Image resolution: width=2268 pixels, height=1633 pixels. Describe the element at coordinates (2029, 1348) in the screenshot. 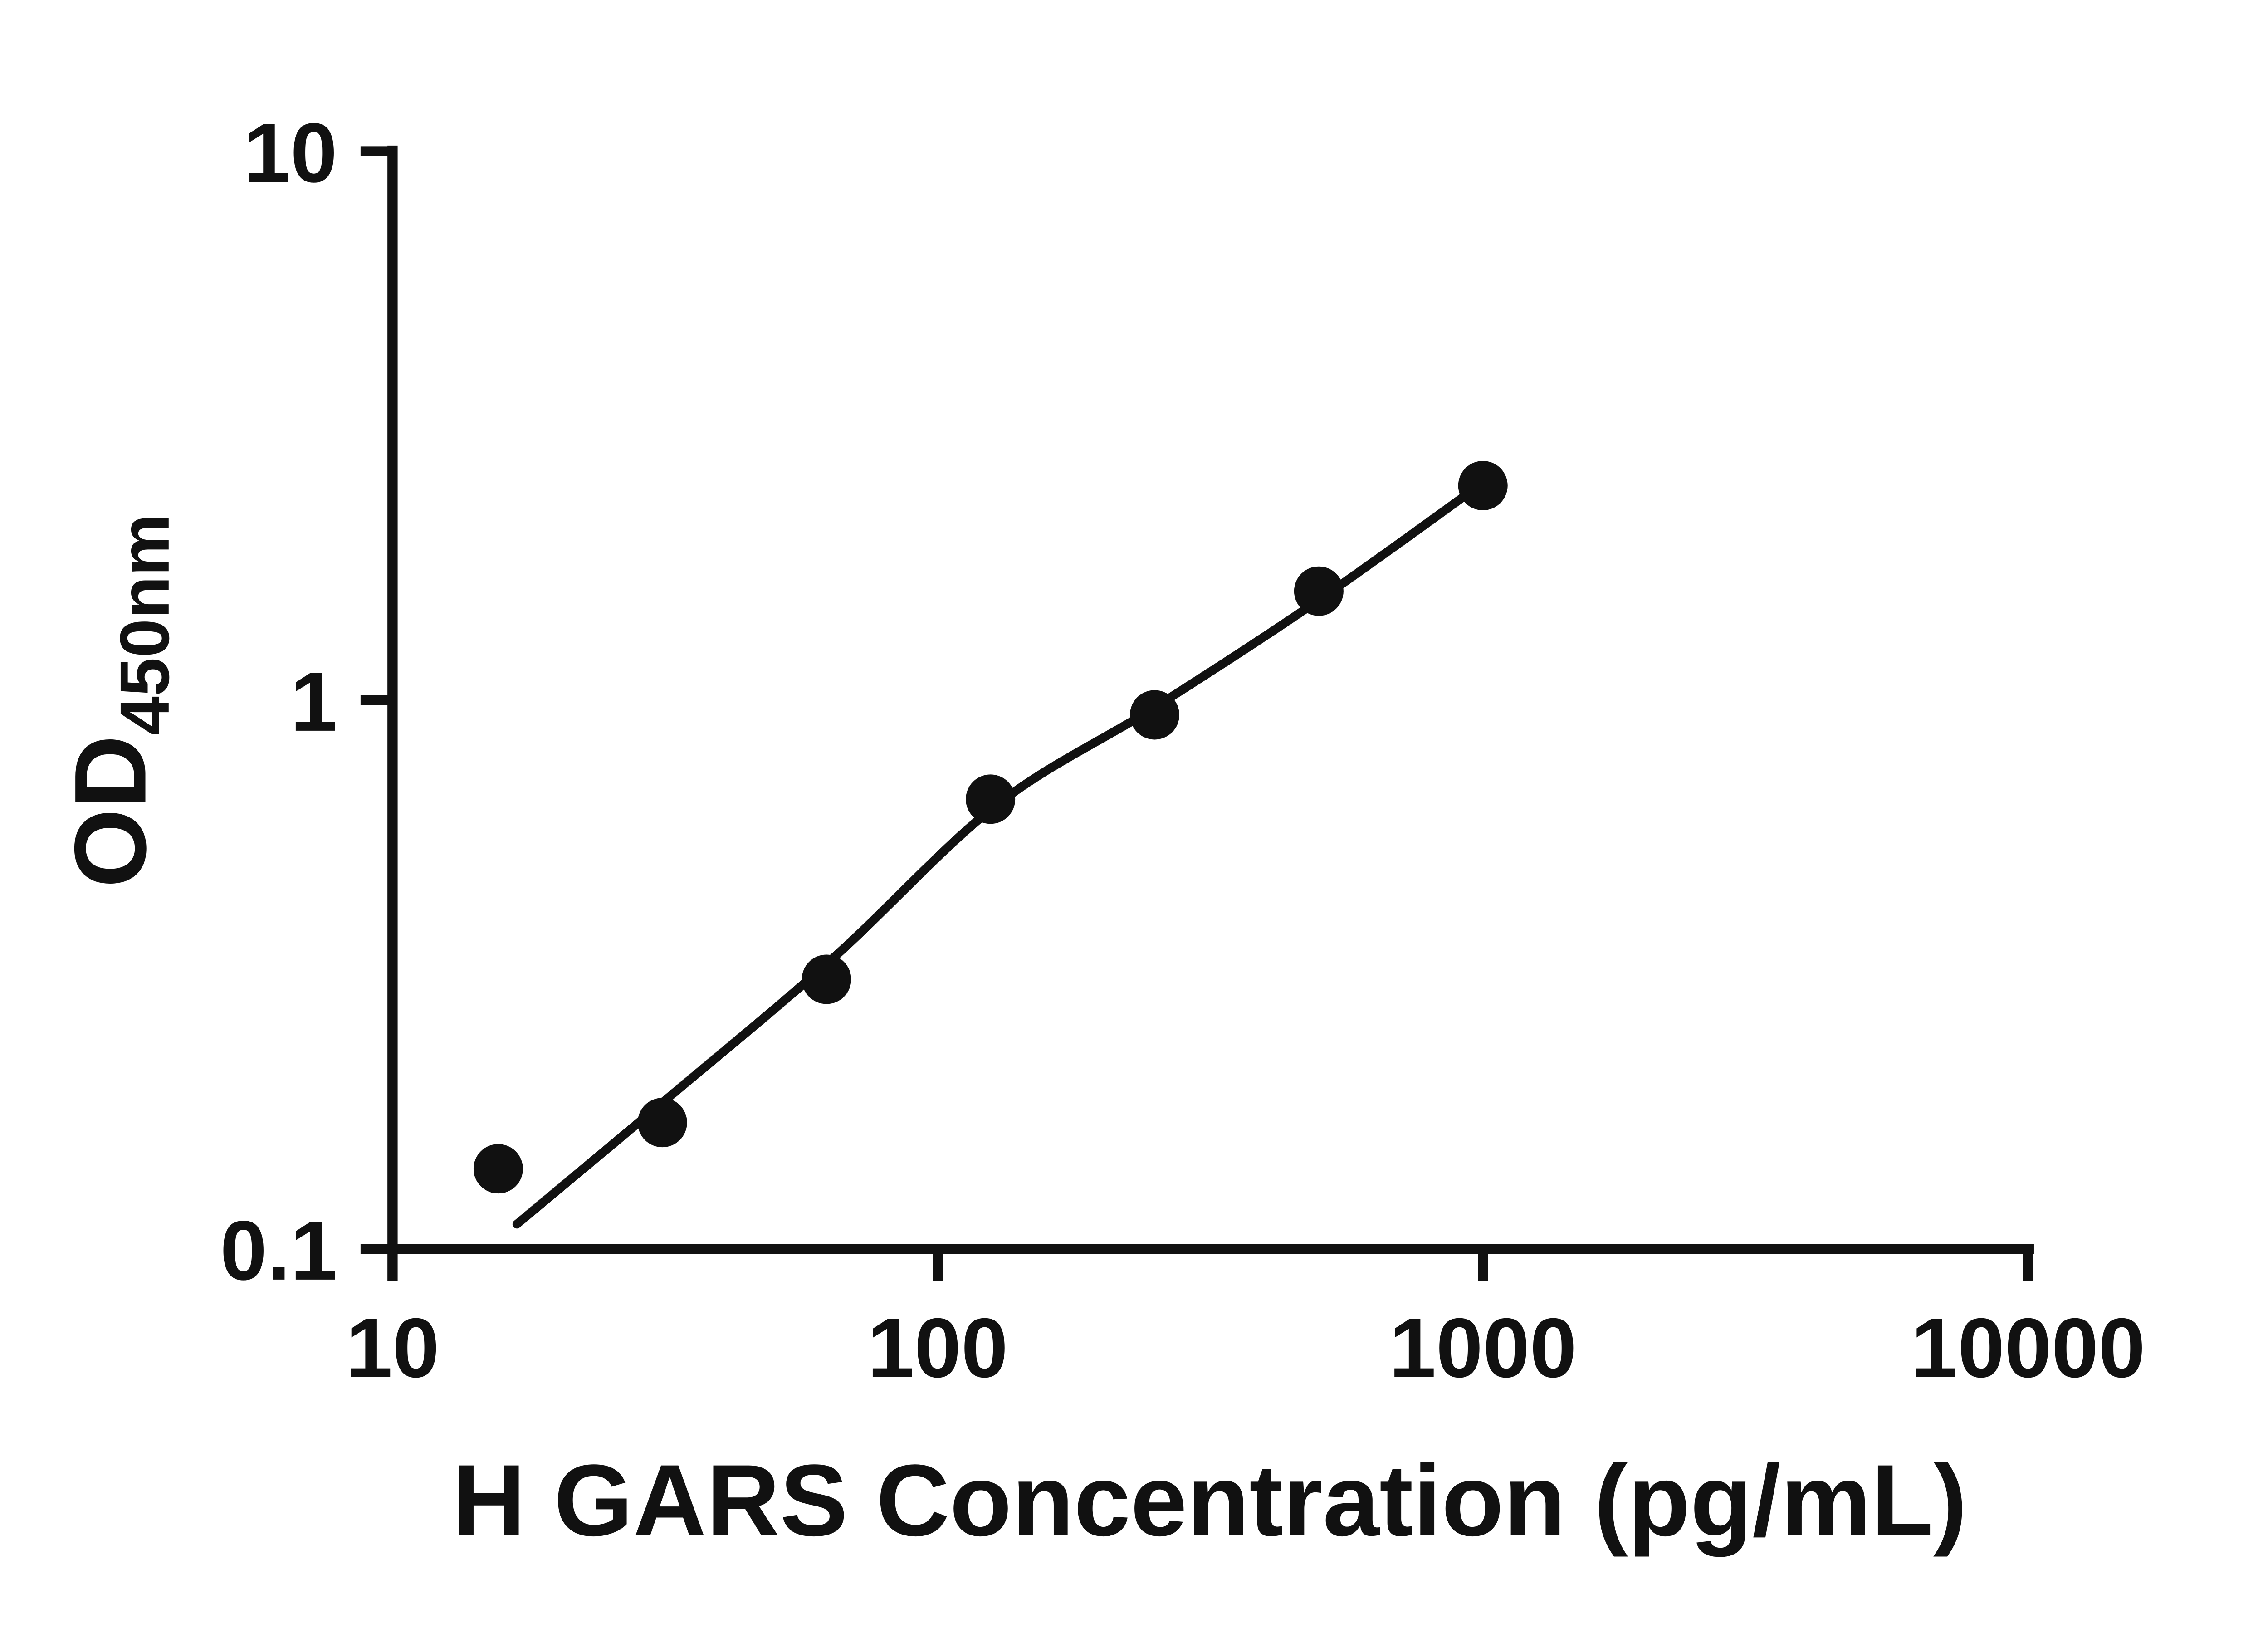

I see `x-tick-label: 10000` at that location.